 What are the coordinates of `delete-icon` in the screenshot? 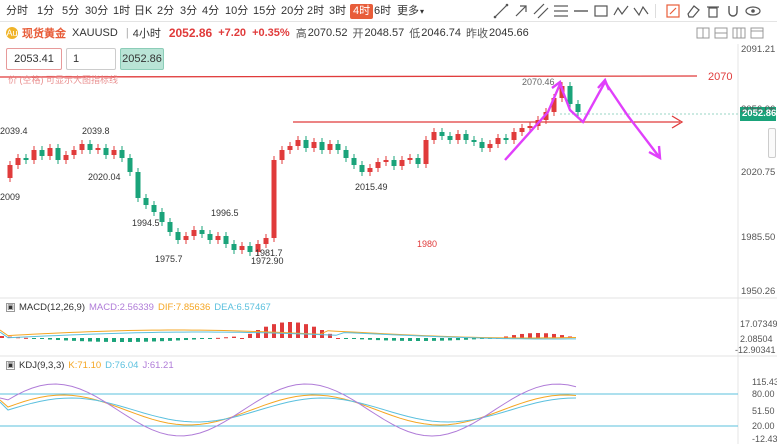 It's located at (713, 11).